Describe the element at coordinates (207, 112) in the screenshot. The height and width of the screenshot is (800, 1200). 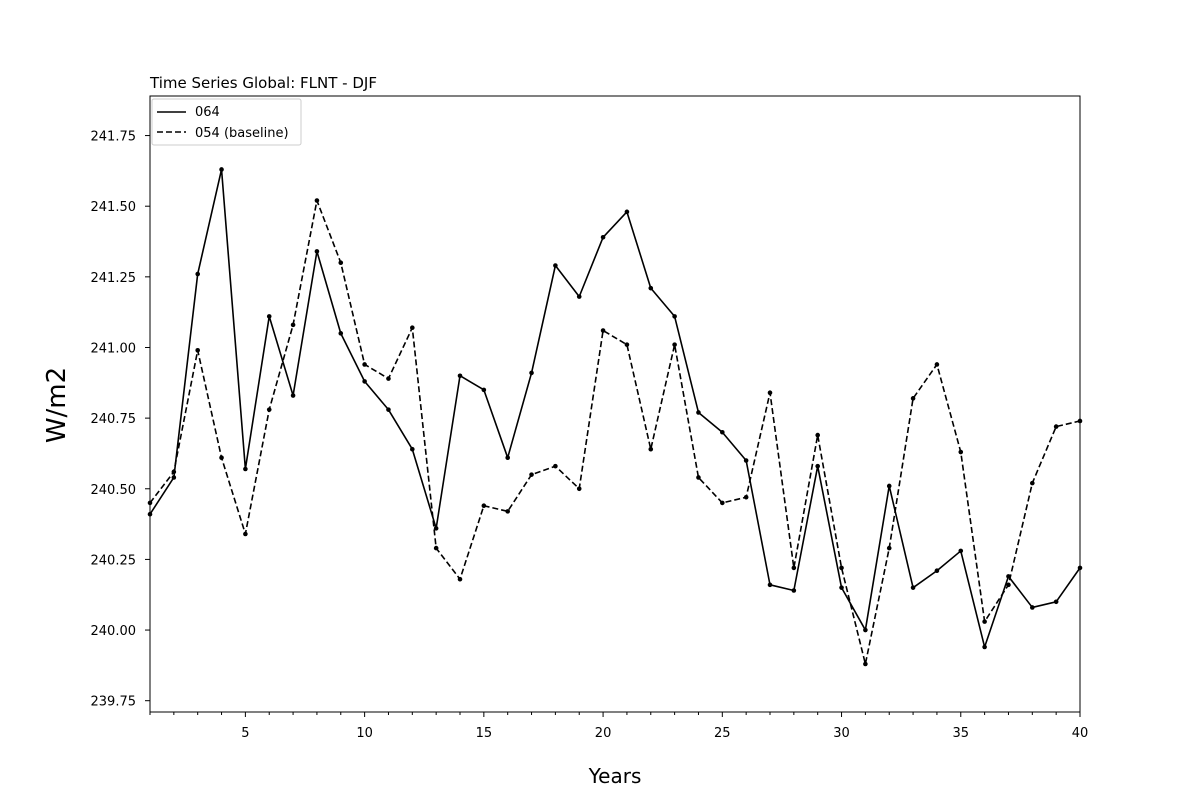
I see `legend-label-064: 064` at that location.